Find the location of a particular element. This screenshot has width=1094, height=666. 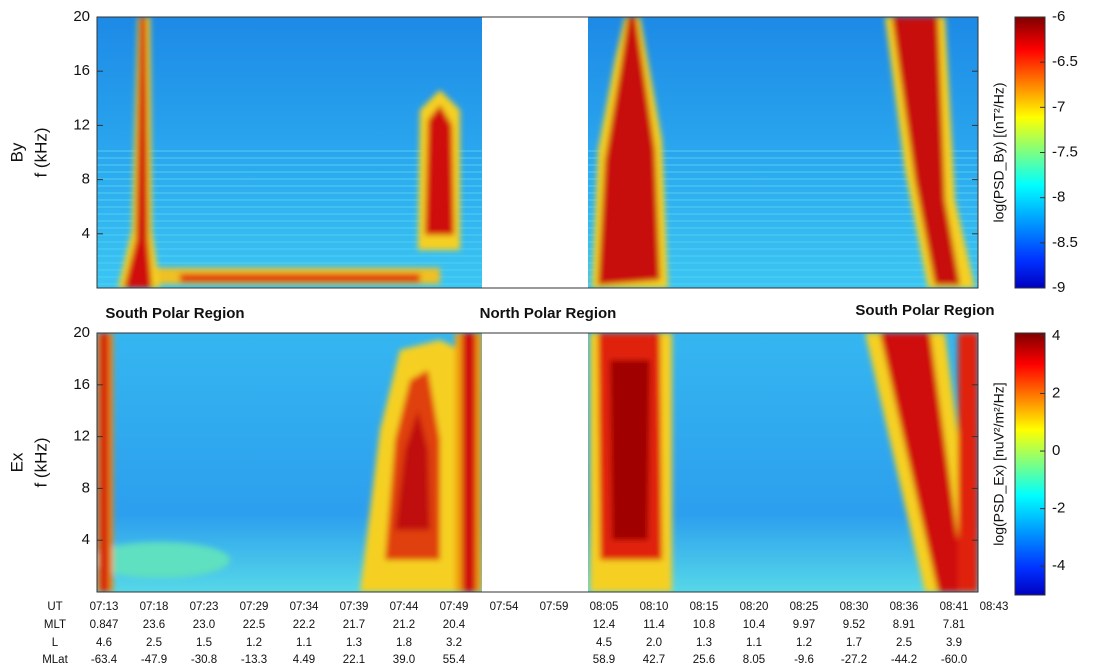

colorbar-tick-label: 0 is located at coordinates (1056, 450).